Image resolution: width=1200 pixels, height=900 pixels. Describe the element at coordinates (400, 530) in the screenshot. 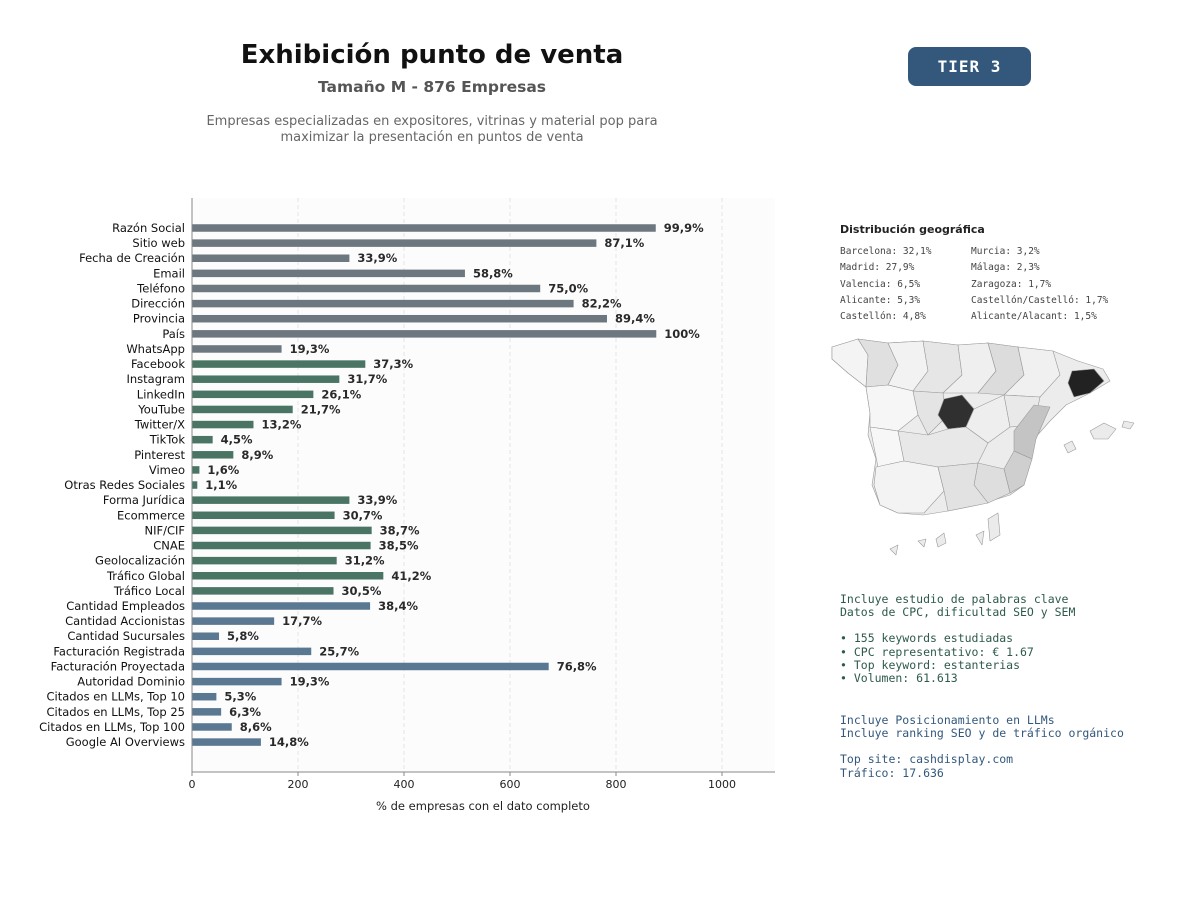

I see `value-label: 38,7%` at that location.